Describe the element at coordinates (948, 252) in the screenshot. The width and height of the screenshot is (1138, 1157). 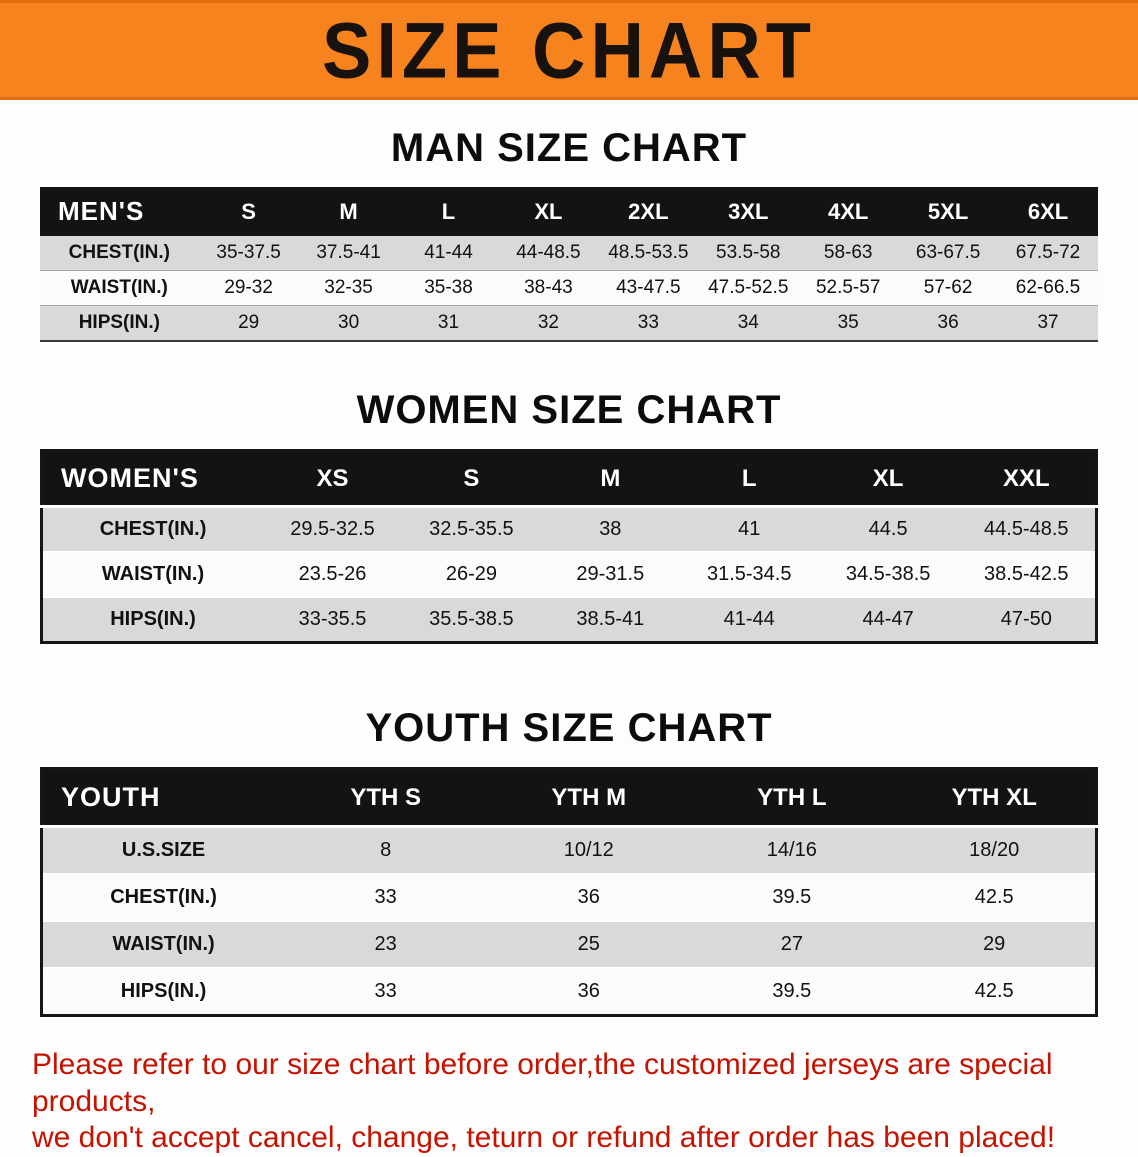
I see `measurement-value-cell: 63-67.5` at that location.